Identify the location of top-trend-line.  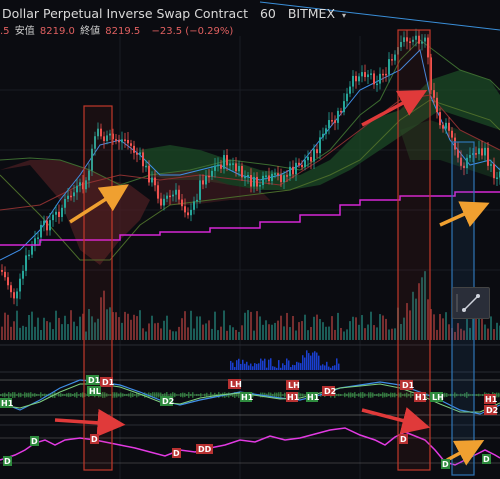
(379, 16).